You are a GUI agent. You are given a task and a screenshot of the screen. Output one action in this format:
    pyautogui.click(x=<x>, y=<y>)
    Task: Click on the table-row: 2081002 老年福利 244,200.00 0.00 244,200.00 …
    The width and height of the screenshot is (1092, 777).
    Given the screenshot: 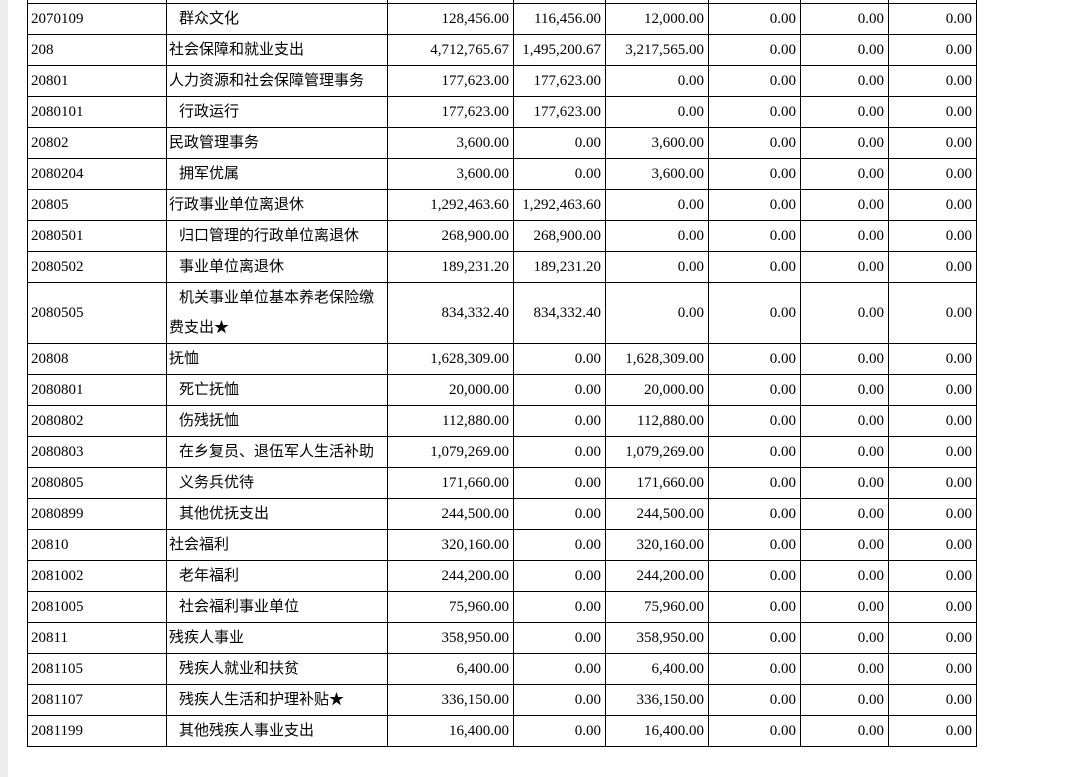 What is the action you would take?
    pyautogui.click(x=502, y=576)
    